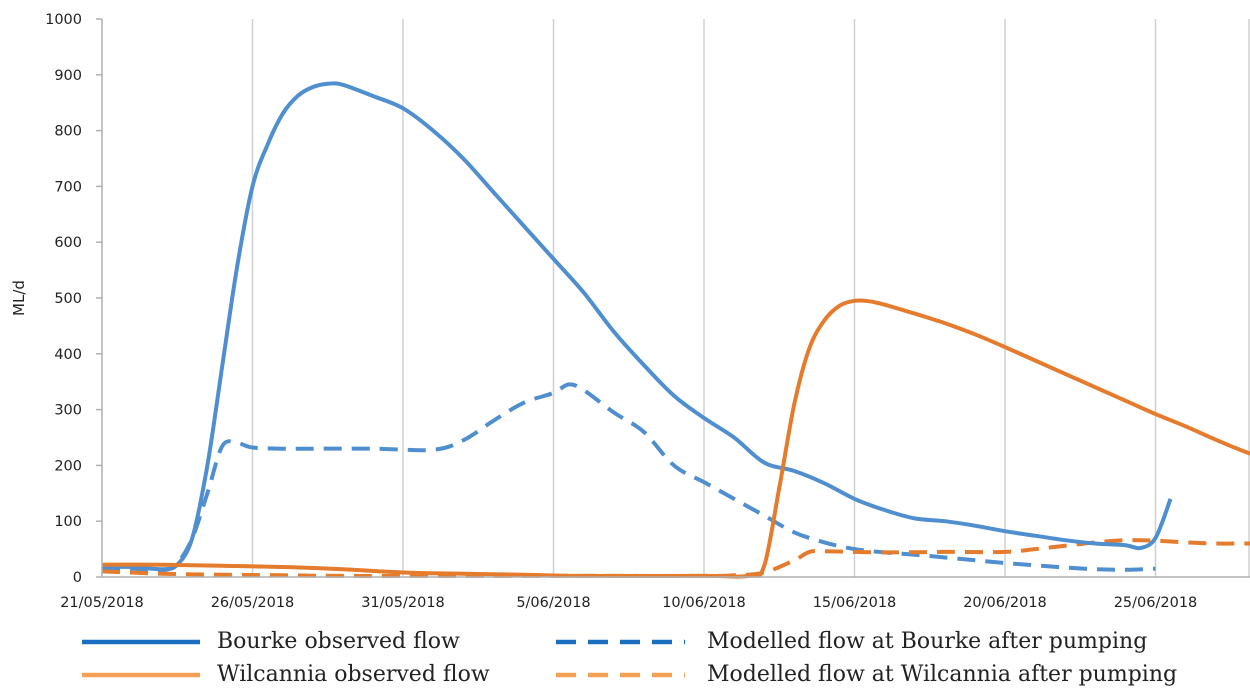  Describe the element at coordinates (353, 674) in the screenshot. I see `legend-label: Wilcannia observed flow` at that location.